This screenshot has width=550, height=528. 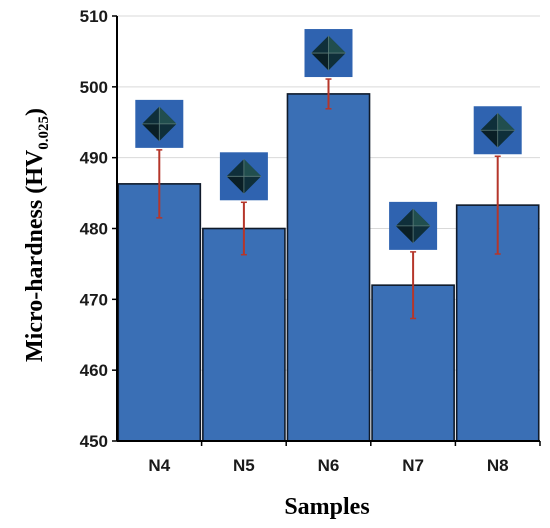 What do you see at coordinates (94, 441) in the screenshot?
I see `y-tick-label: 450` at bounding box center [94, 441].